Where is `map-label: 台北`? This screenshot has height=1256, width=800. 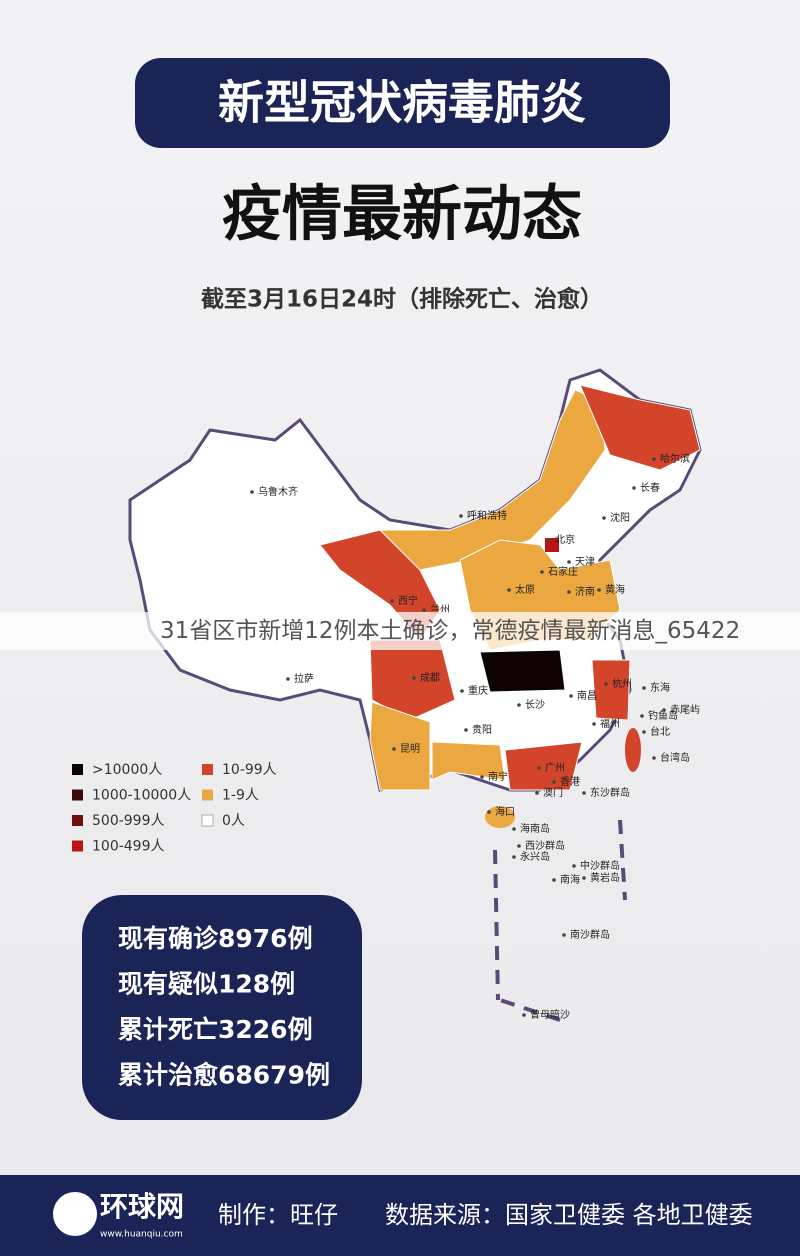
map-label: 台北 is located at coordinates (660, 731).